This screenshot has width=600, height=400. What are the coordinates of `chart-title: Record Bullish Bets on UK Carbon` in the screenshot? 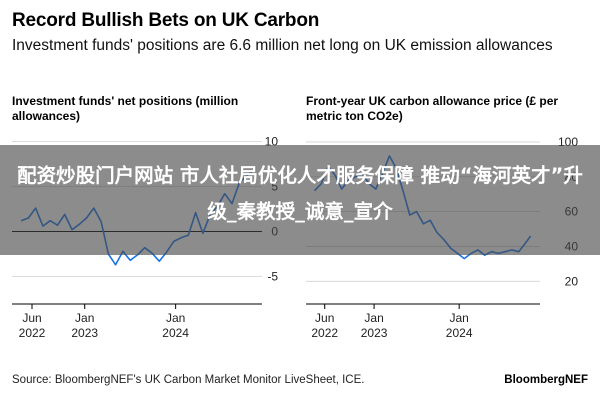 It's located at (166, 20).